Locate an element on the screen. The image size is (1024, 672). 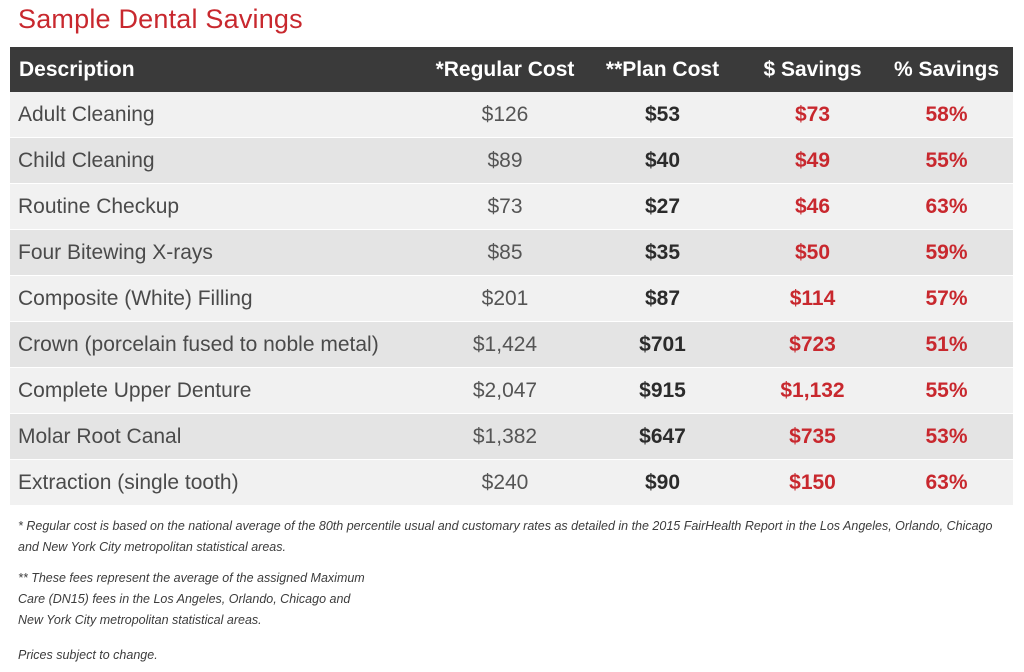
cell-plan-cost: $27 is located at coordinates (662, 206).